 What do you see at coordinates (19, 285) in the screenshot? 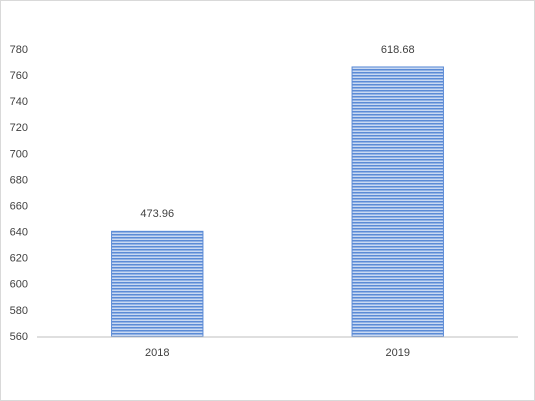
I see `y-tick-label: 600` at bounding box center [19, 285].